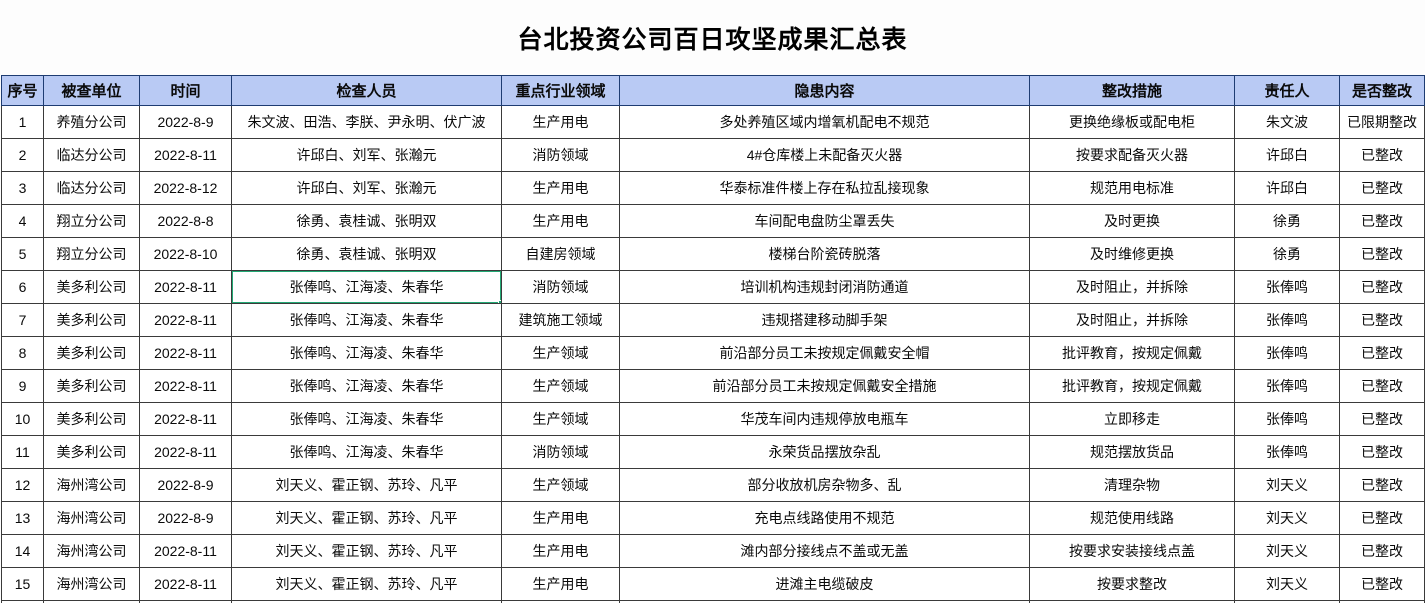 The height and width of the screenshot is (603, 1425). Describe the element at coordinates (560, 90) in the screenshot. I see `column-header: 重点行业领域` at that location.